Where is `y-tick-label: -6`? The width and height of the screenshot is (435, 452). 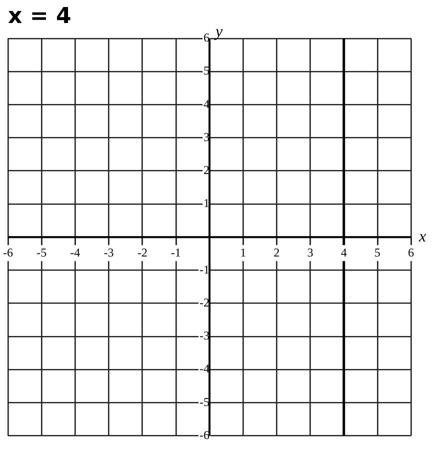
y-tick-label: -6 is located at coordinates (205, 435).